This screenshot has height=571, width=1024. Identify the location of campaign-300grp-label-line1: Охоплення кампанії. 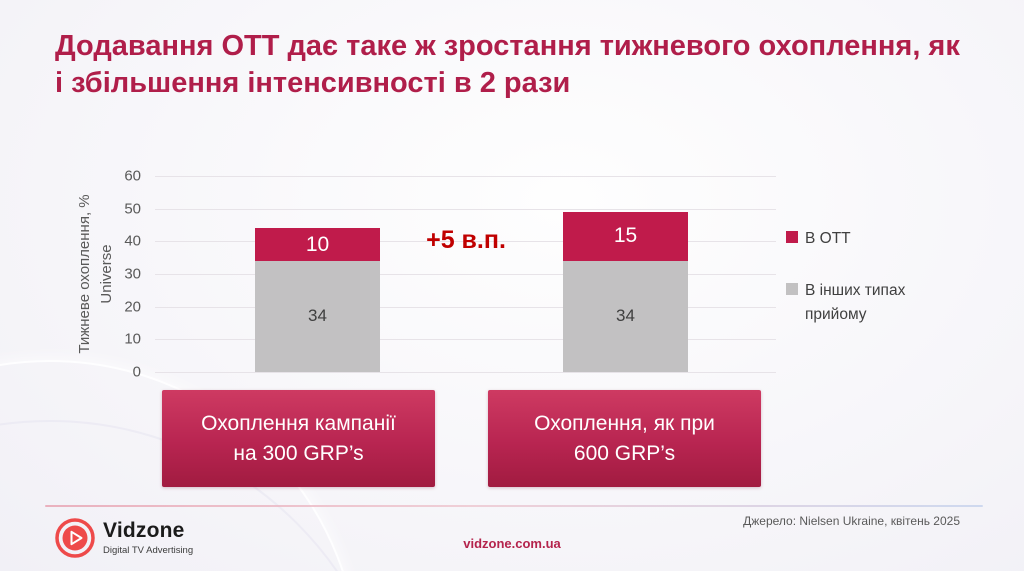
(298, 424).